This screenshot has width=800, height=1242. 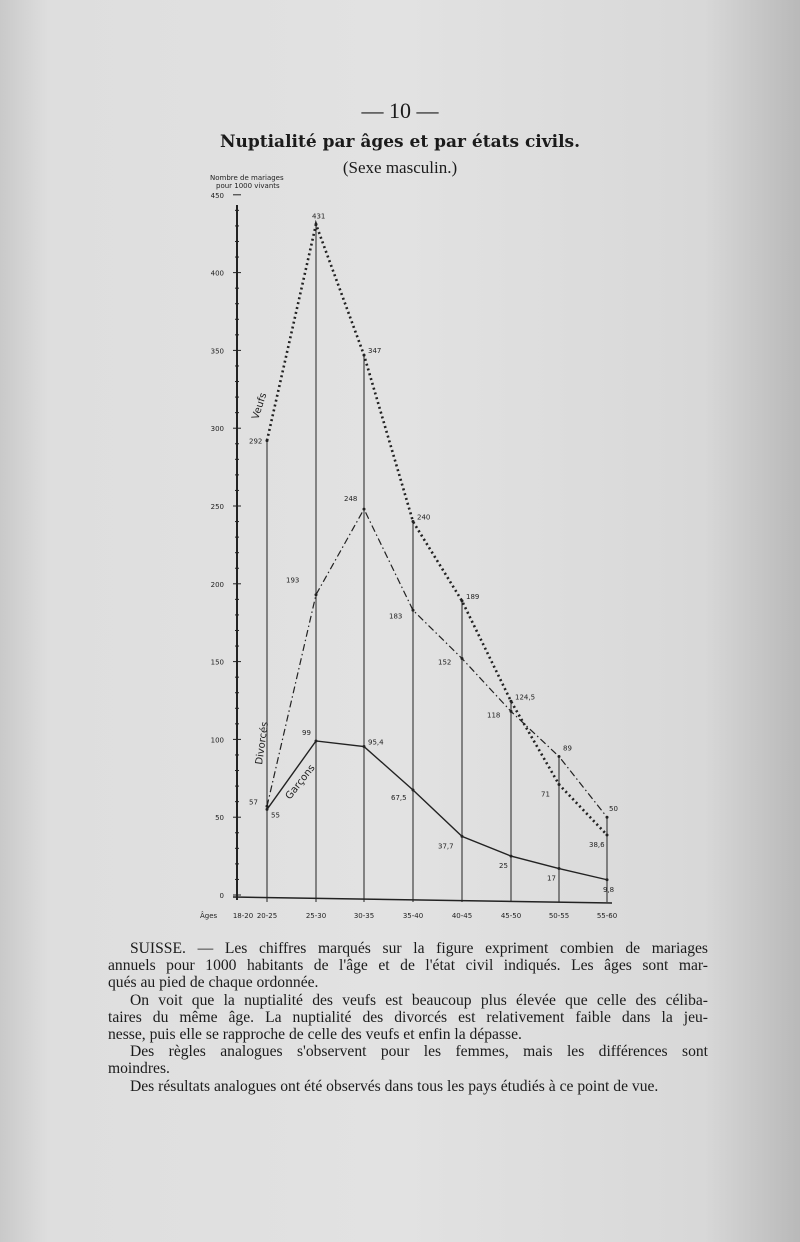 What do you see at coordinates (292, 581) in the screenshot?
I see `data-label: 193` at bounding box center [292, 581].